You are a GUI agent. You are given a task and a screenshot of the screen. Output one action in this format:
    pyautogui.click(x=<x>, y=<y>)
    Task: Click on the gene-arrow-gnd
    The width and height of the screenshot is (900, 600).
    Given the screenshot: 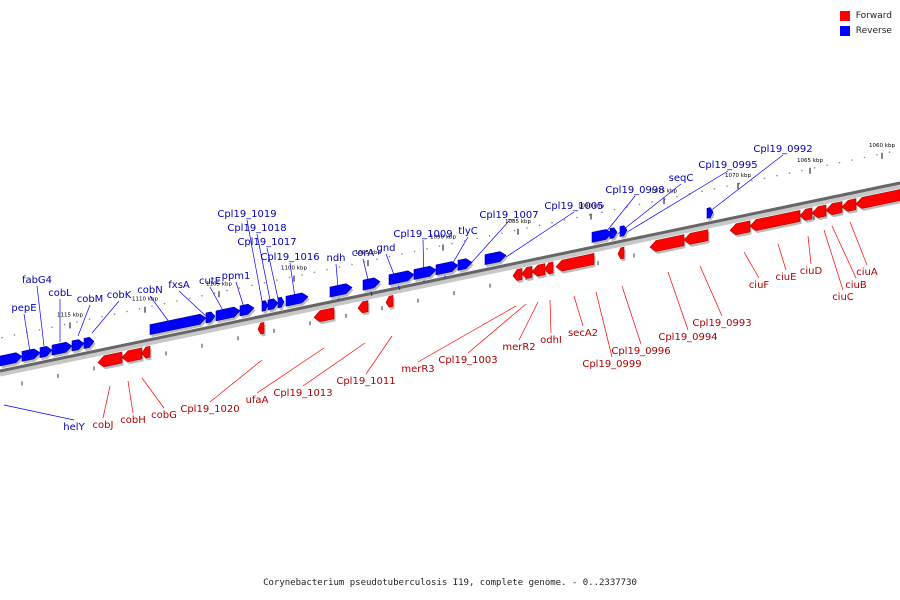 What is the action you would take?
    pyautogui.click(x=402, y=279)
    